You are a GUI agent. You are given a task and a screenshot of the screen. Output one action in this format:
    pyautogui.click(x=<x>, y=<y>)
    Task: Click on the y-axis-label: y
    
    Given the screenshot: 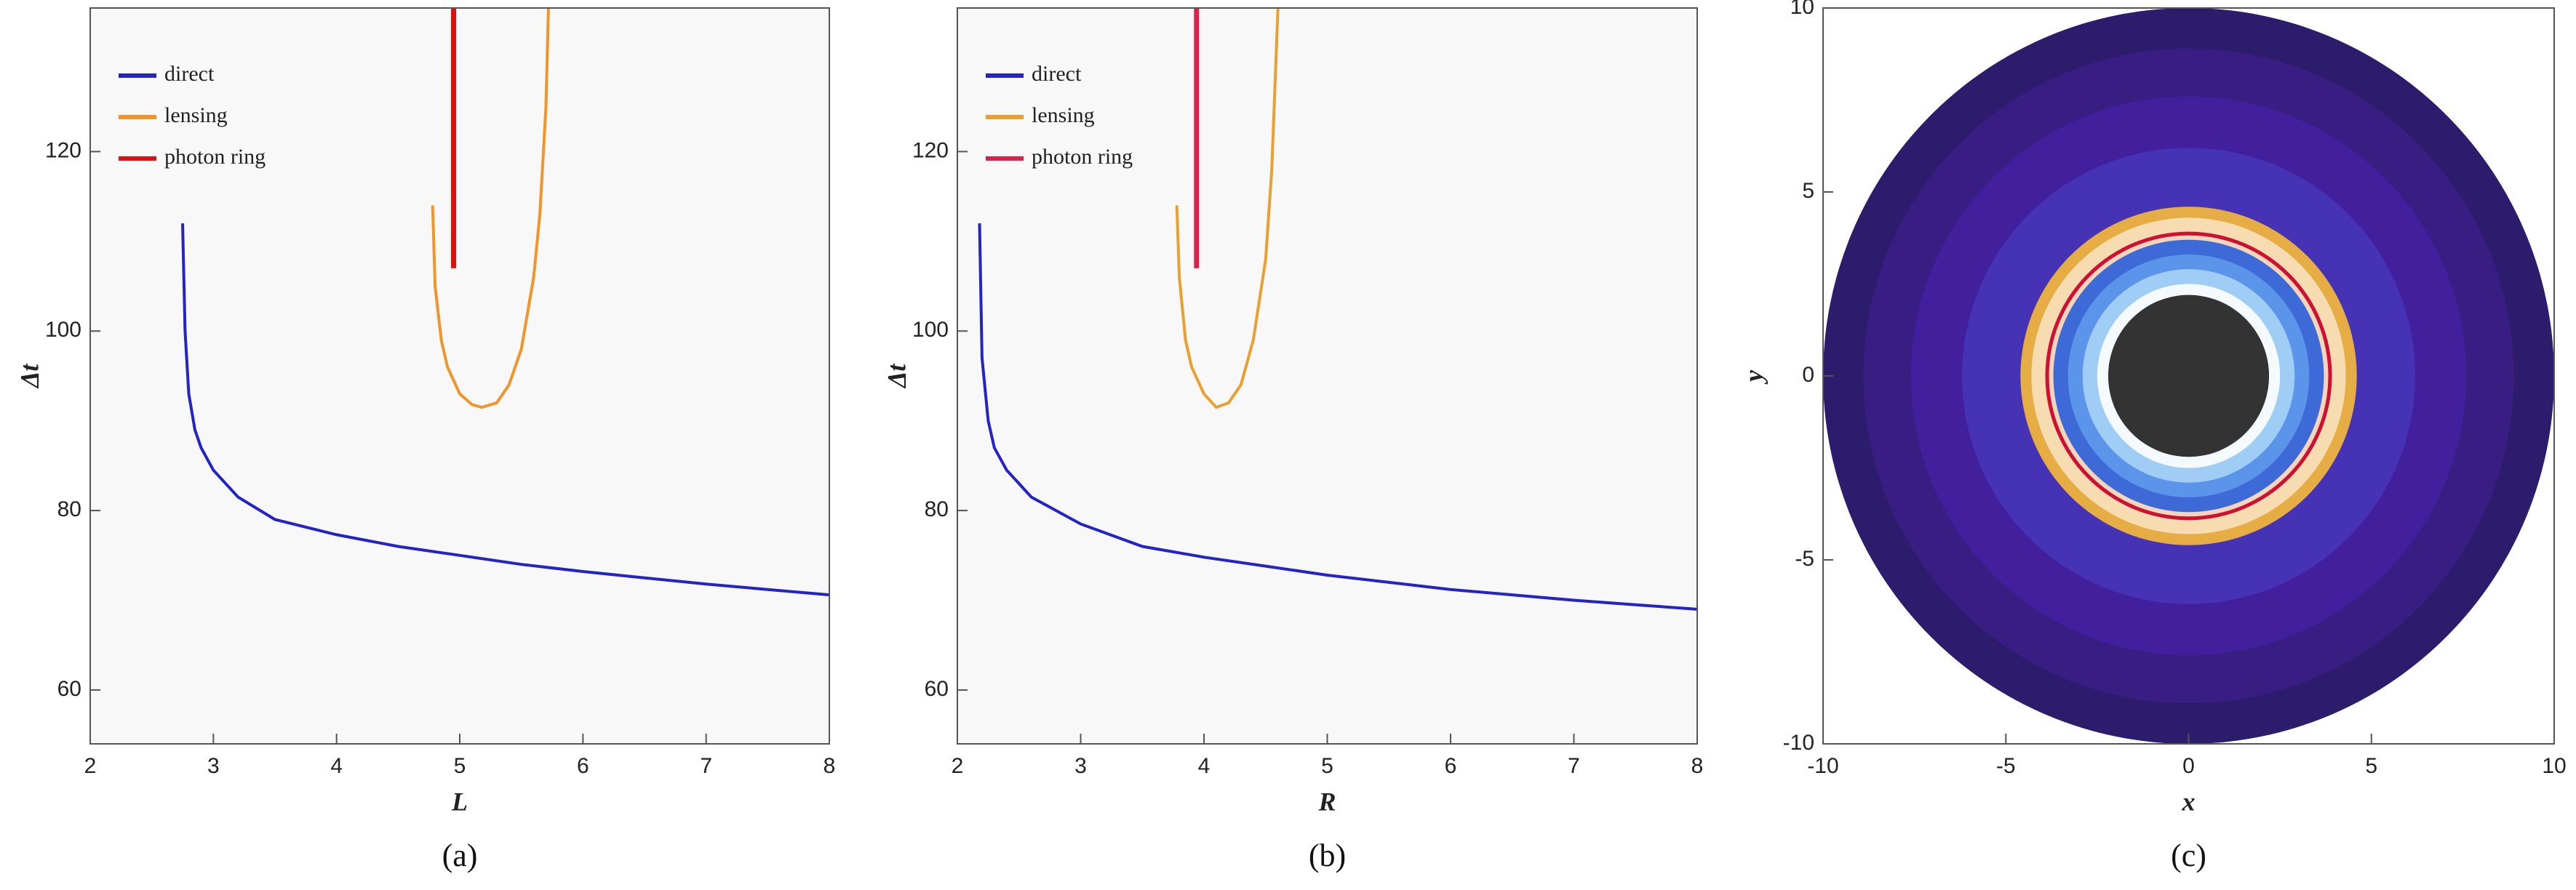 What is the action you would take?
    pyautogui.click(x=1753, y=377)
    